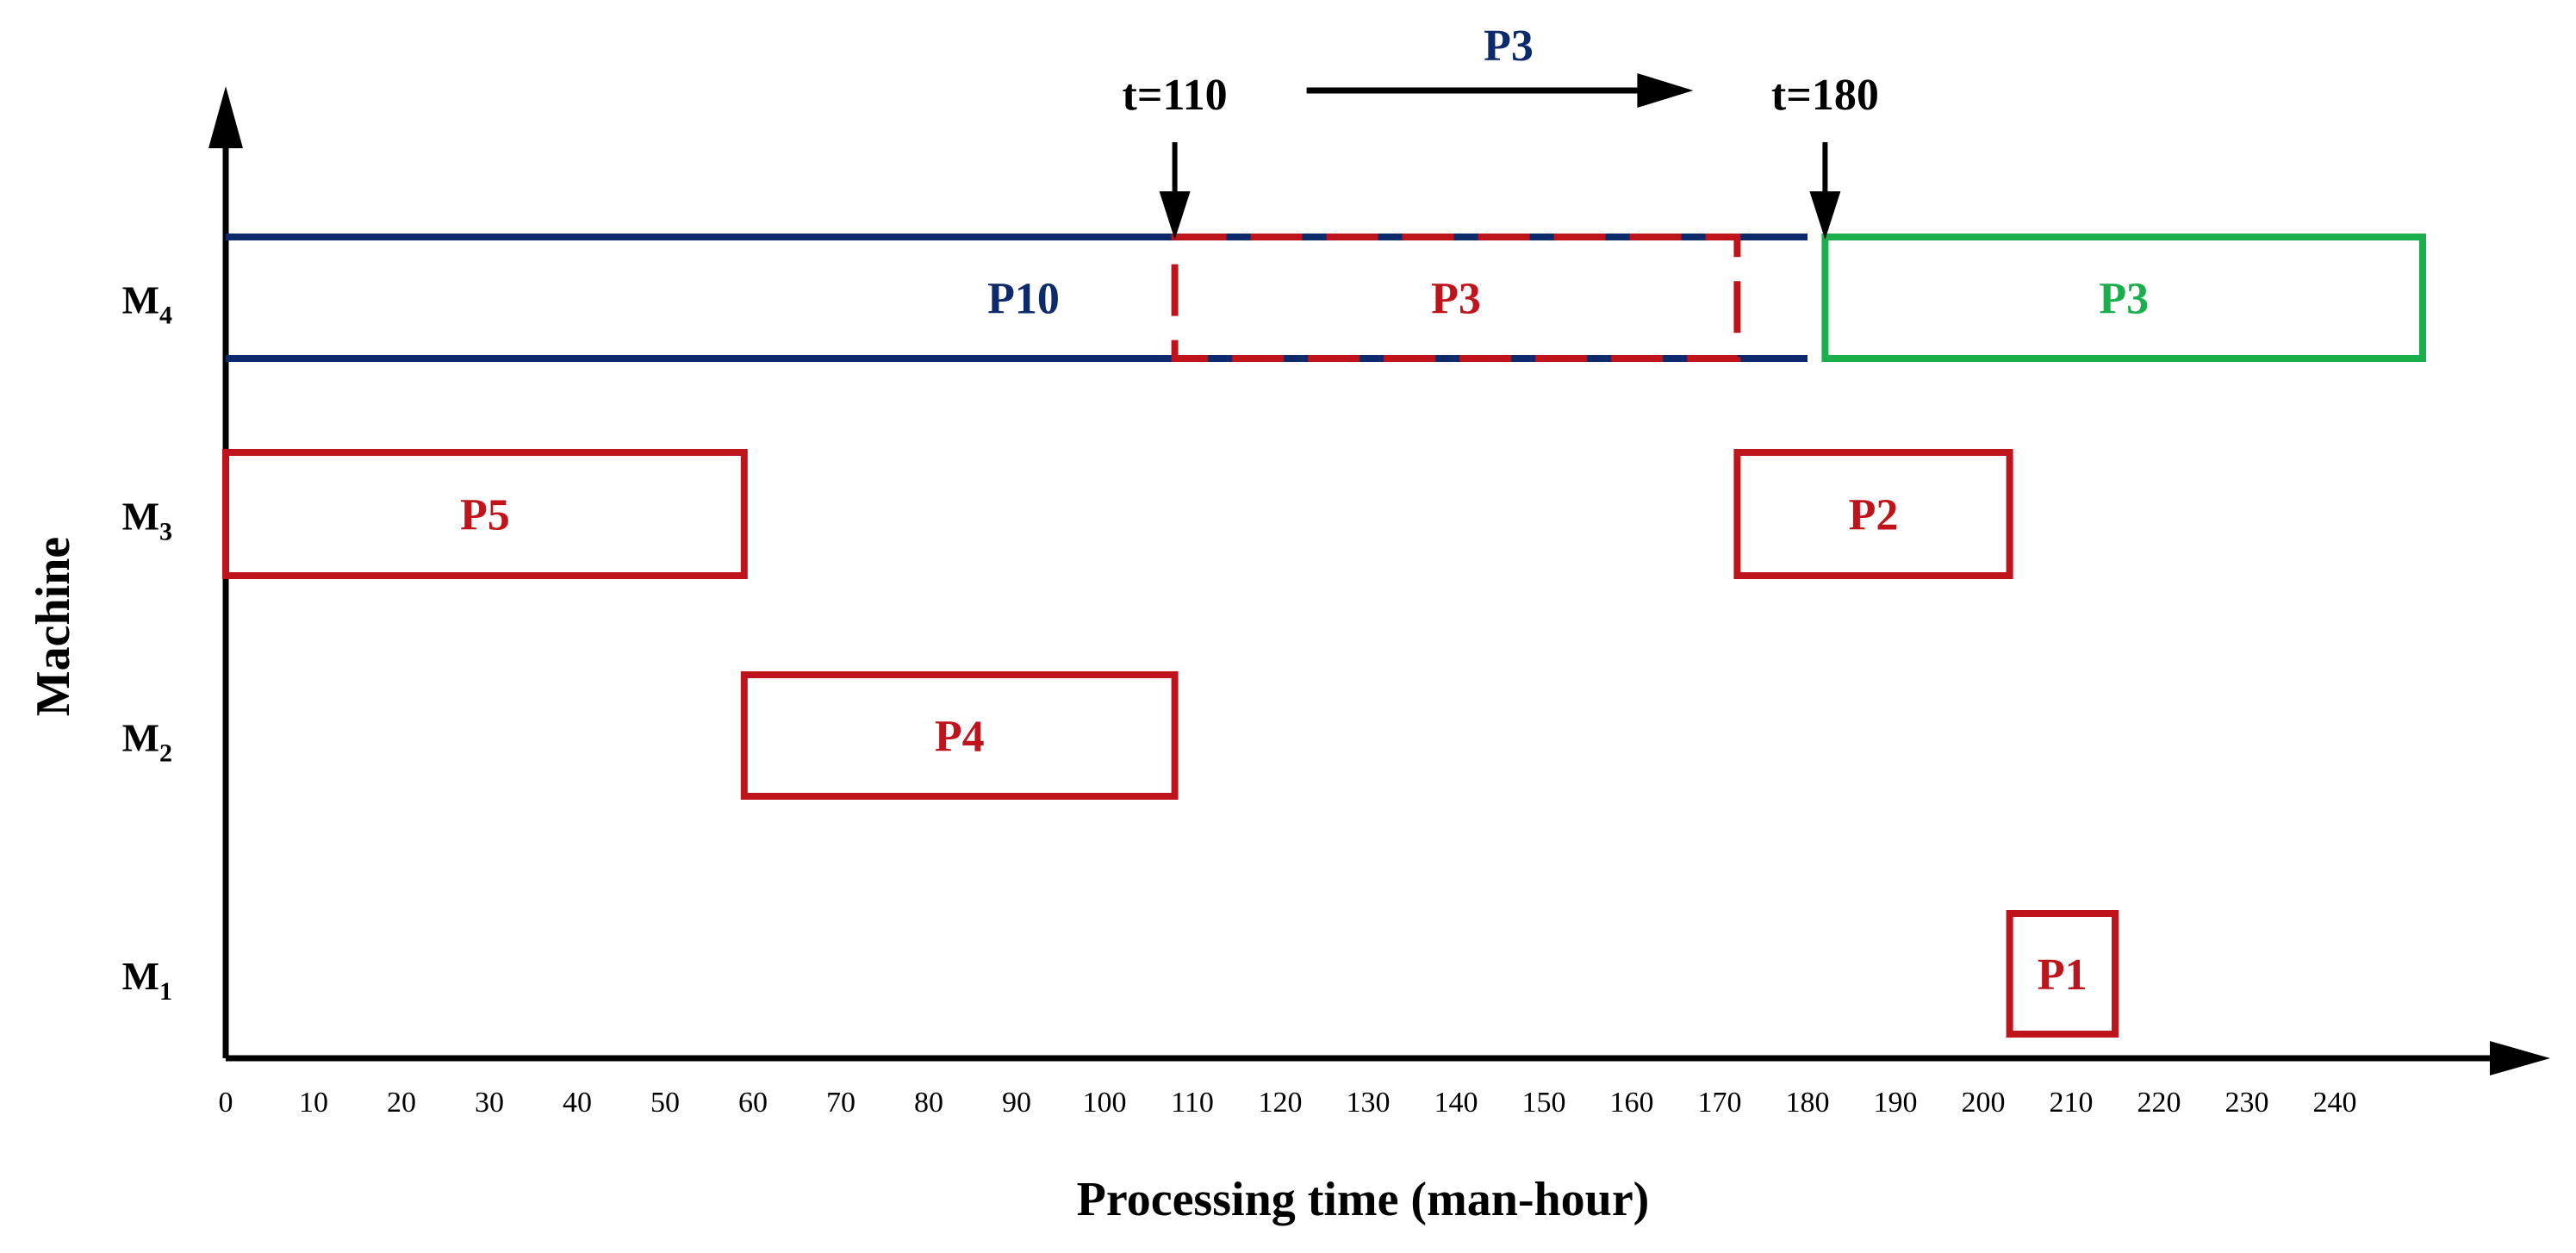 This screenshot has height=1253, width=2576. Describe the element at coordinates (1281, 1103) in the screenshot. I see `x-tick-label: 120` at that location.